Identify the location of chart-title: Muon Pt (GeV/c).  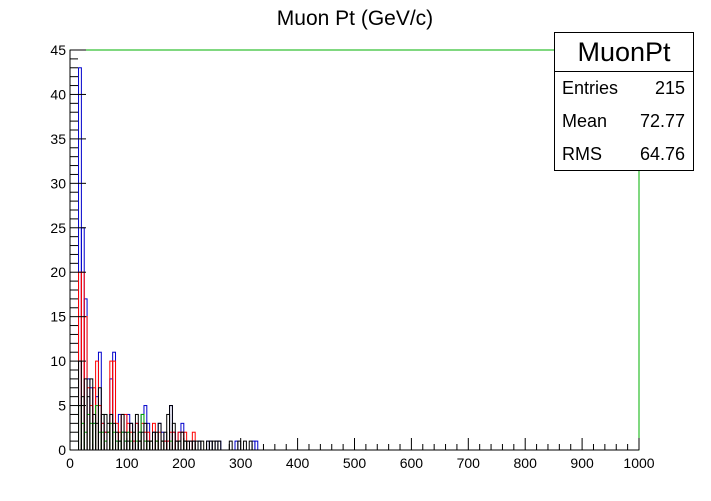
(355, 18).